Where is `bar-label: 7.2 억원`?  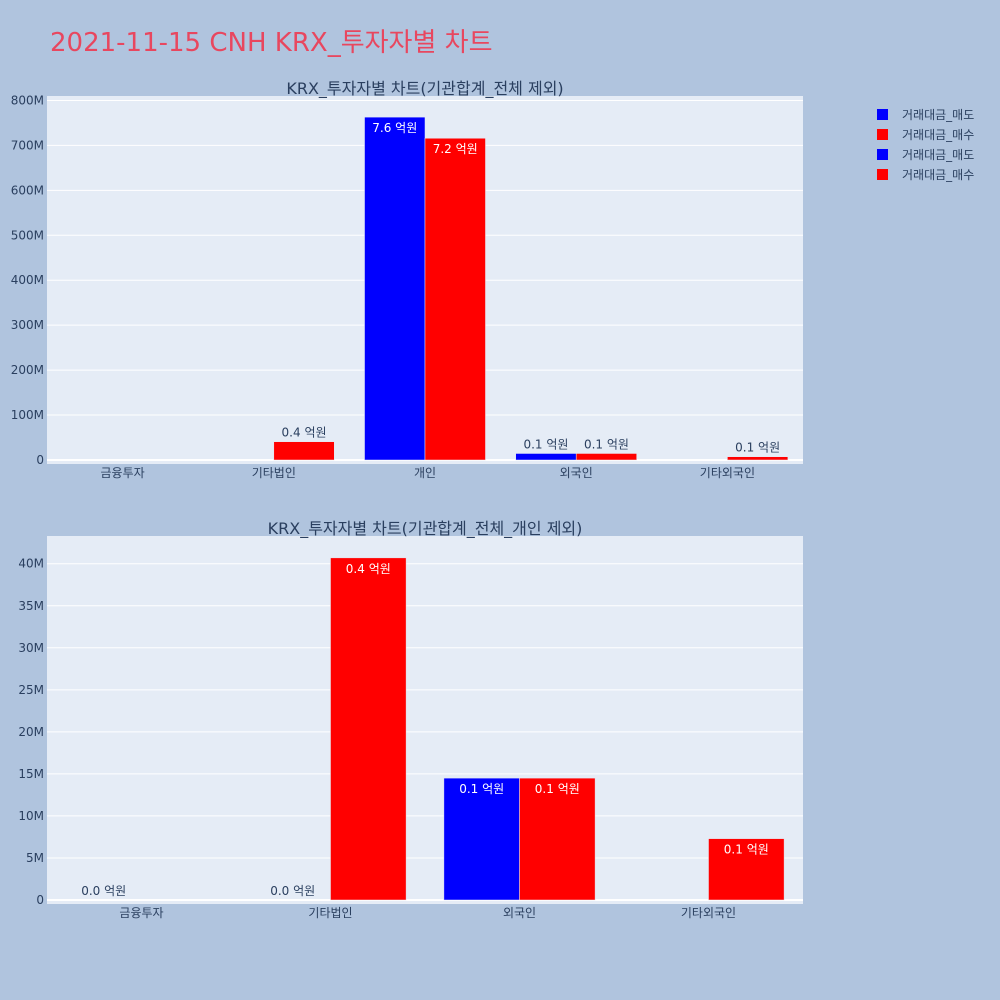 bar-label: 7.2 억원 is located at coordinates (455, 149).